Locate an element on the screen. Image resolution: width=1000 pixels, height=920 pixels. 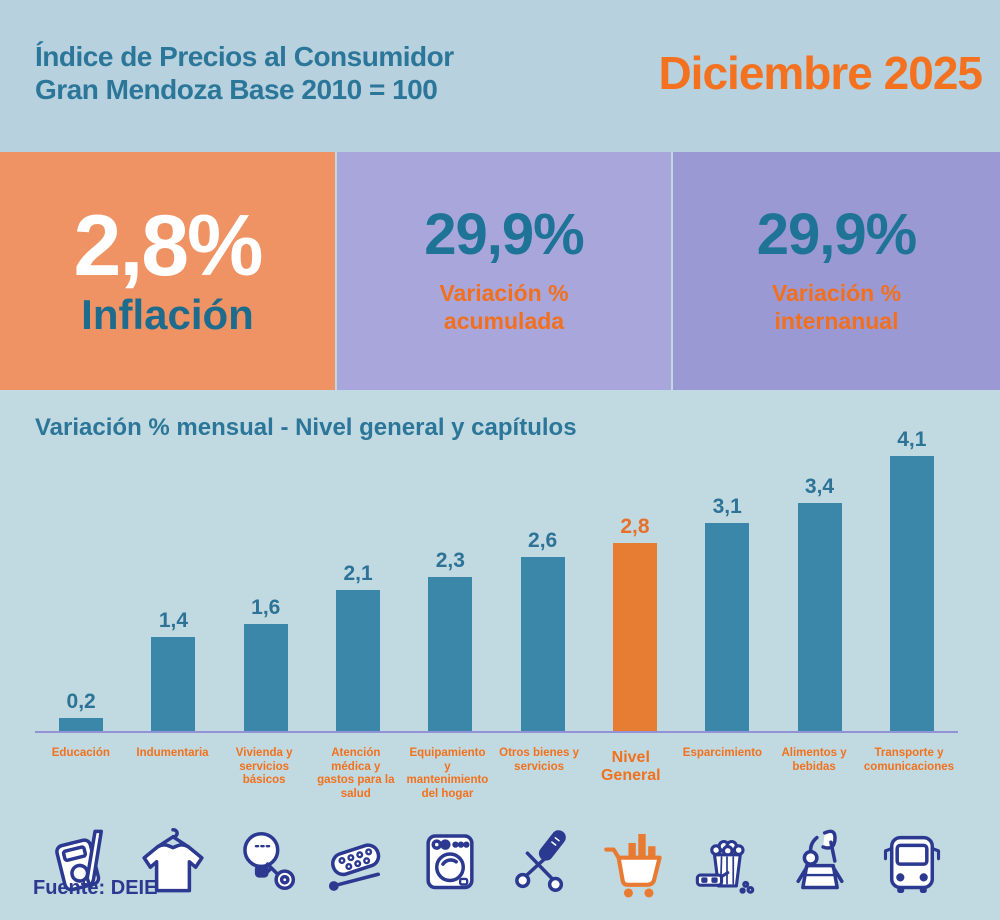
chart-column: 3,1 is located at coordinates (727, 613).